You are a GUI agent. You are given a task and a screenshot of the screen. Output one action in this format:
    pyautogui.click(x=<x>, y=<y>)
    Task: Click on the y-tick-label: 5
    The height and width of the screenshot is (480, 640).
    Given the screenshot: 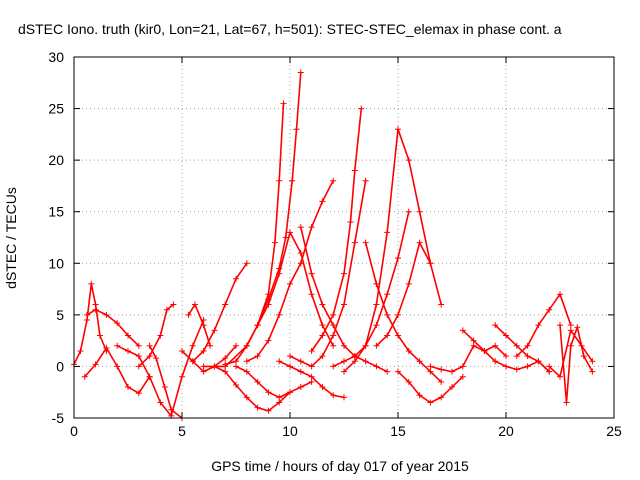 What is the action you would take?
    pyautogui.click(x=60, y=315)
    